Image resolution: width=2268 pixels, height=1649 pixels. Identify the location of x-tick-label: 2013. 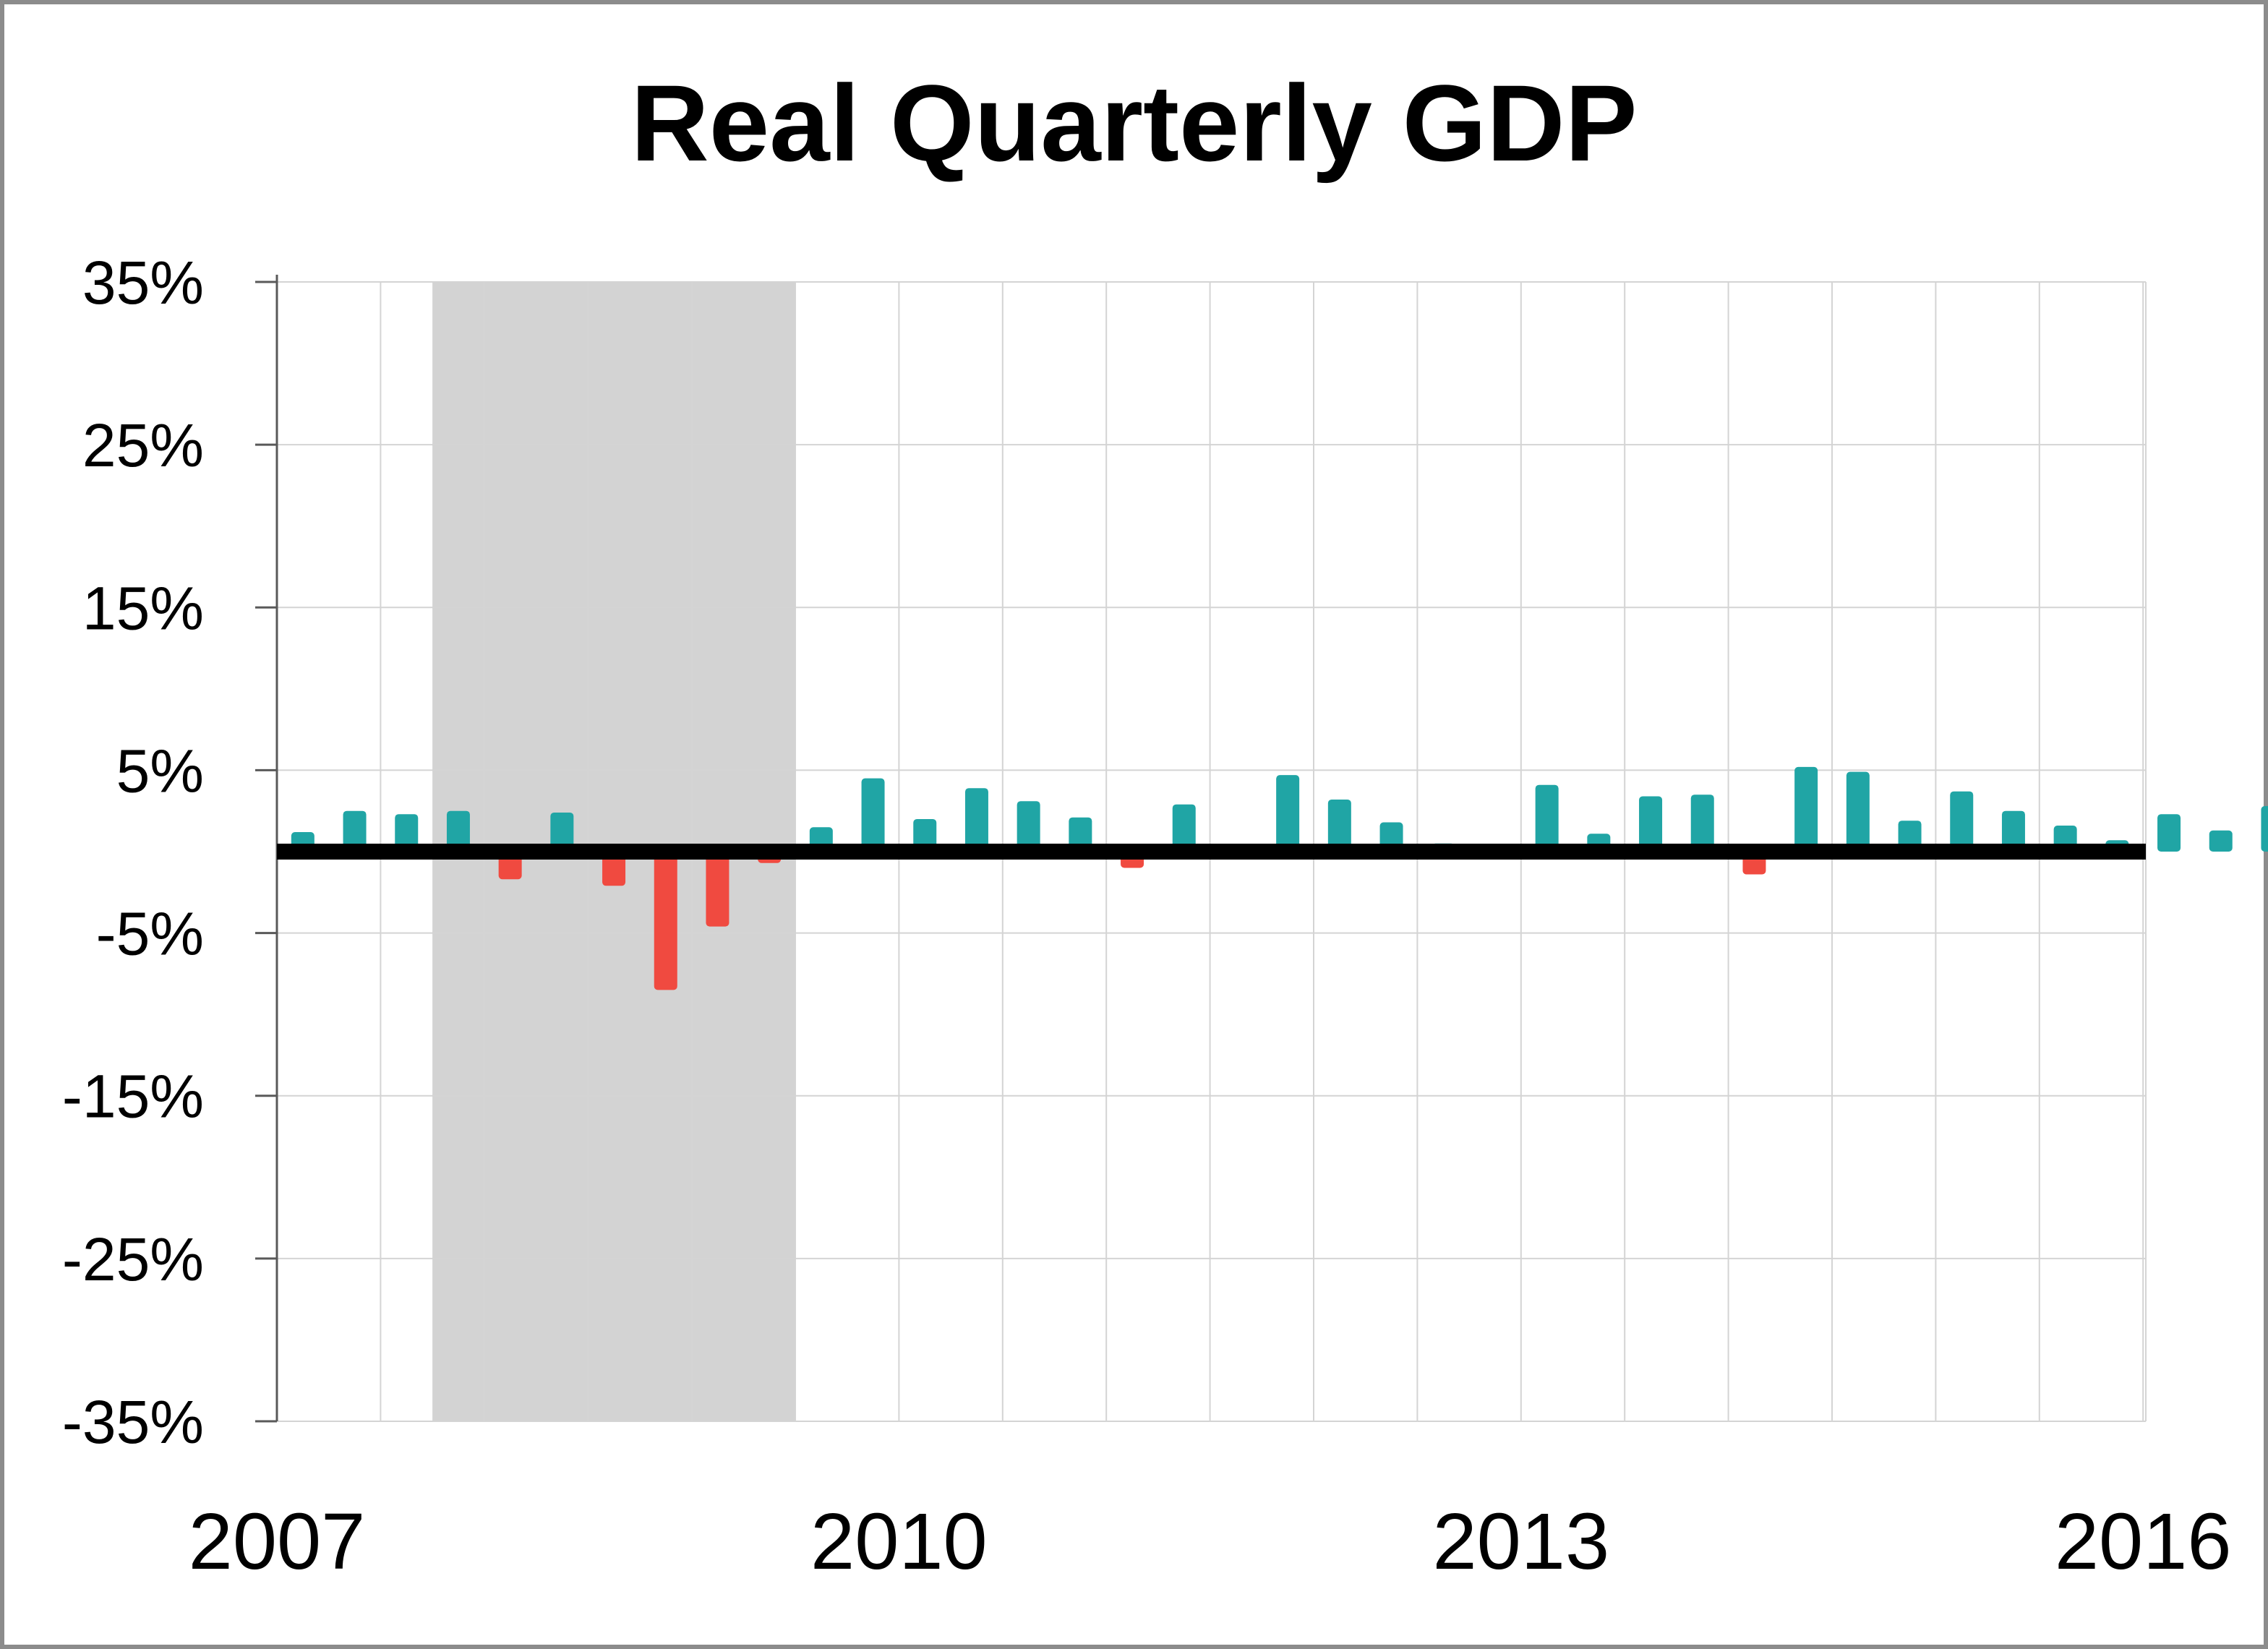
(1521, 1541).